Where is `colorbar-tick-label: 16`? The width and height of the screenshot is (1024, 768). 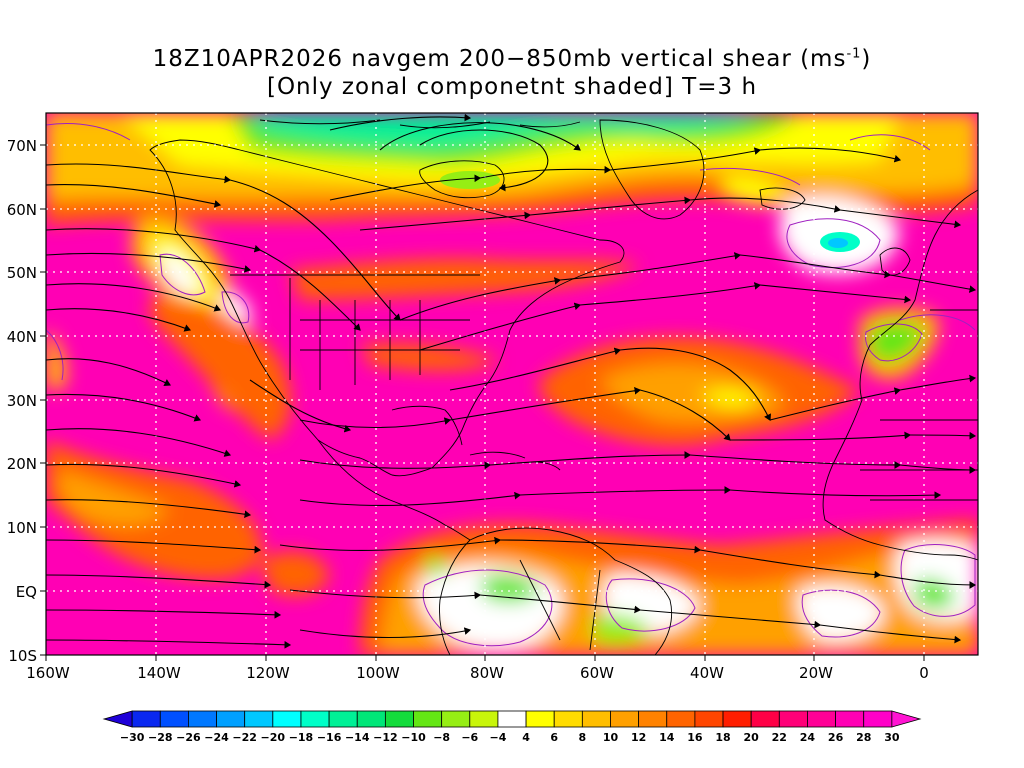
colorbar-tick-label: 16 is located at coordinates (695, 737).